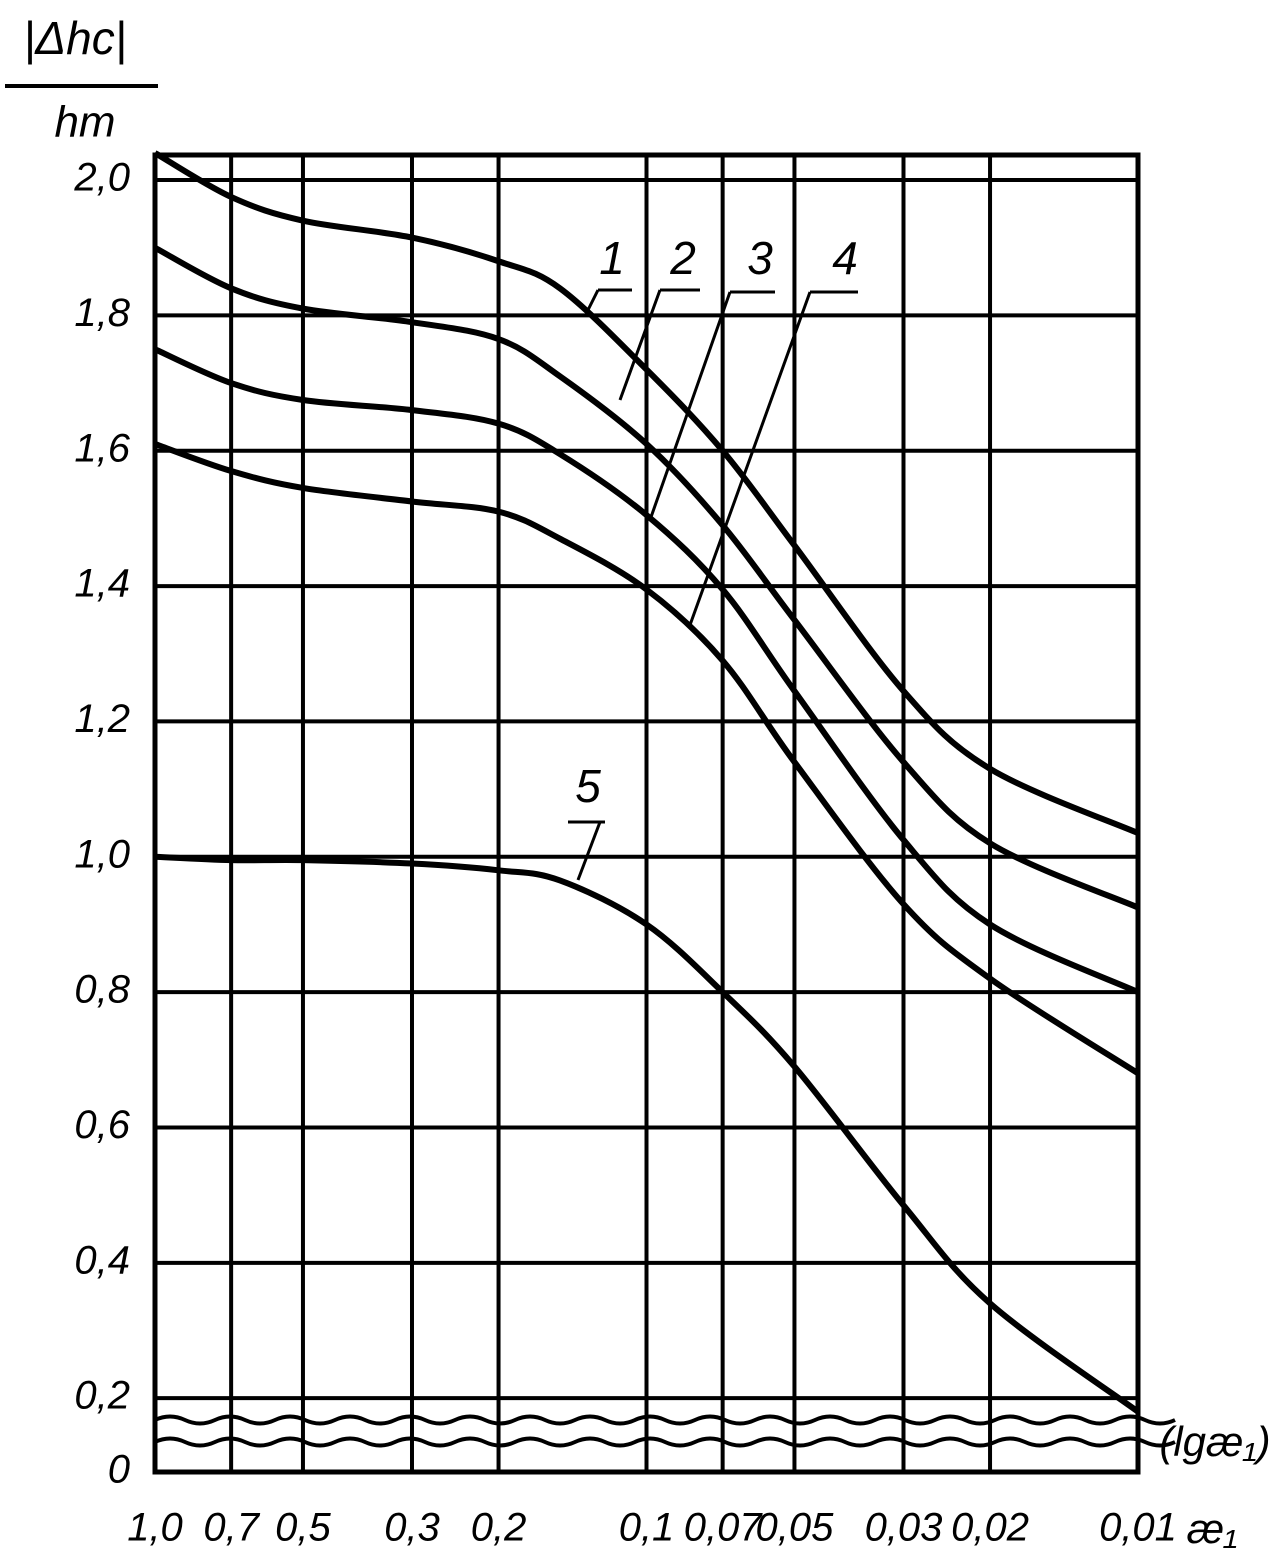 This screenshot has width=1288, height=1566. Describe the element at coordinates (101, 178) in the screenshot. I see `y-tick-label: 2,0` at that location.